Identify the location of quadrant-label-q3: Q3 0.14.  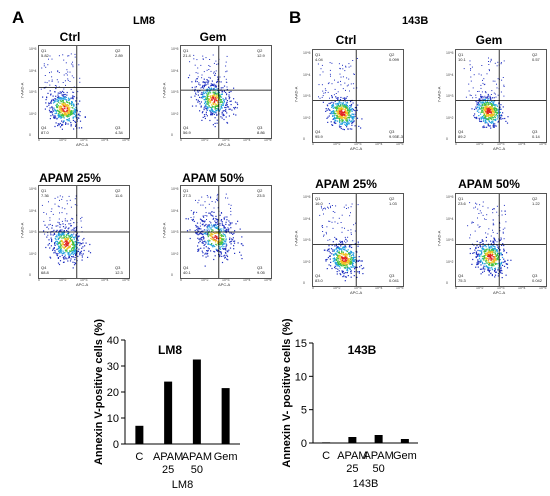
(536, 134).